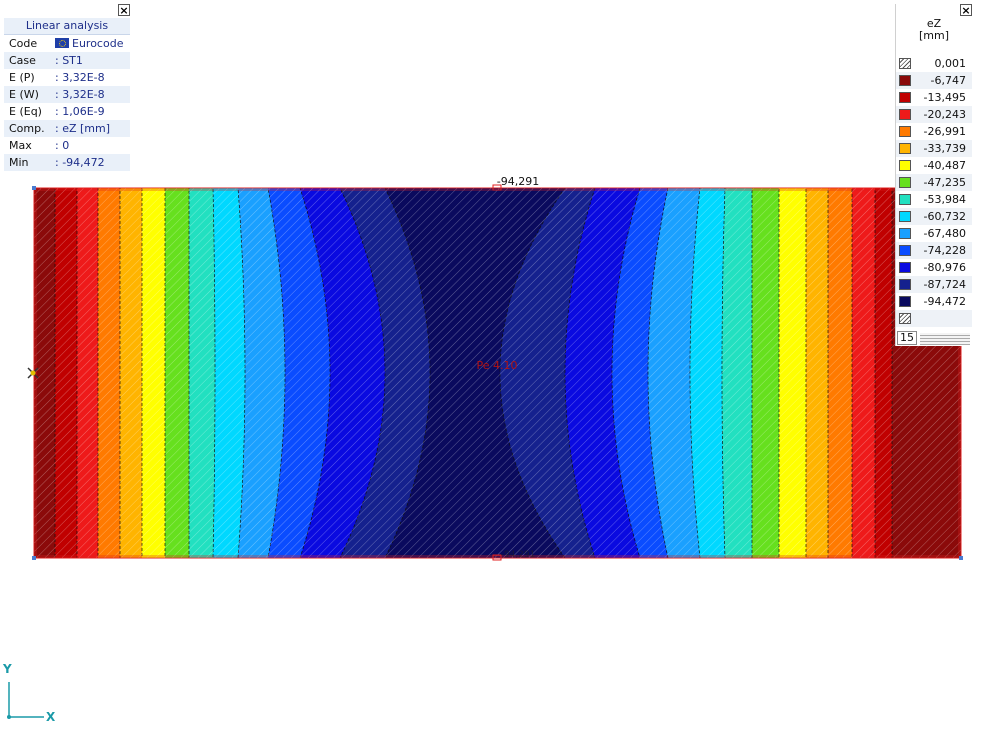 Image resolution: width=995 pixels, height=747 pixels. Describe the element at coordinates (98, 43) in the screenshot. I see `info-row-value-text: Eurocode` at that location.